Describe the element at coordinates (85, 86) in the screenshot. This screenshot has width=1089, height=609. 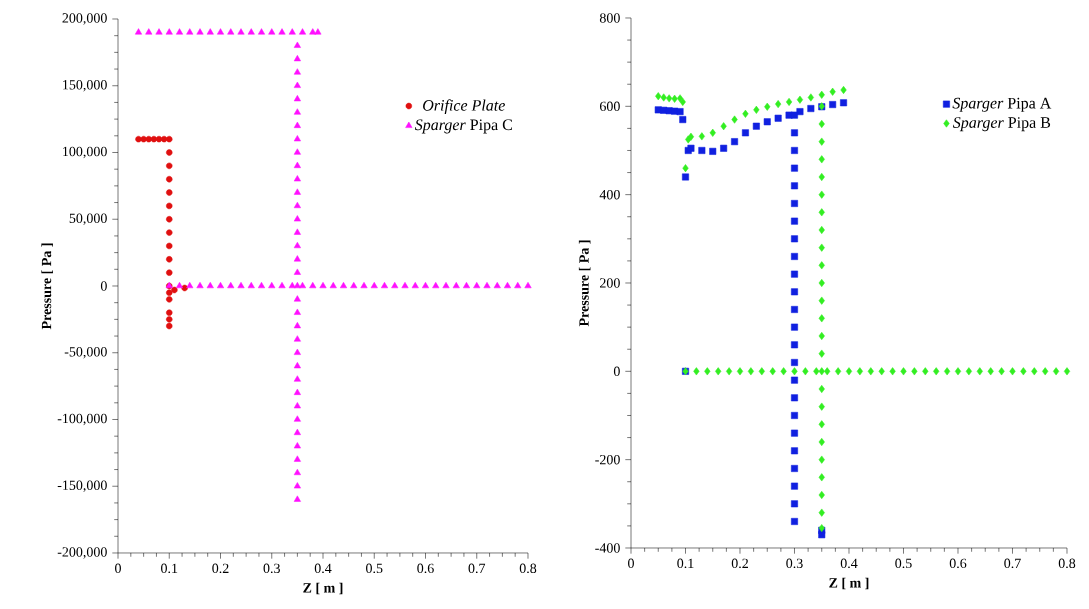
I see `y-tick-label: 150,000` at that location.